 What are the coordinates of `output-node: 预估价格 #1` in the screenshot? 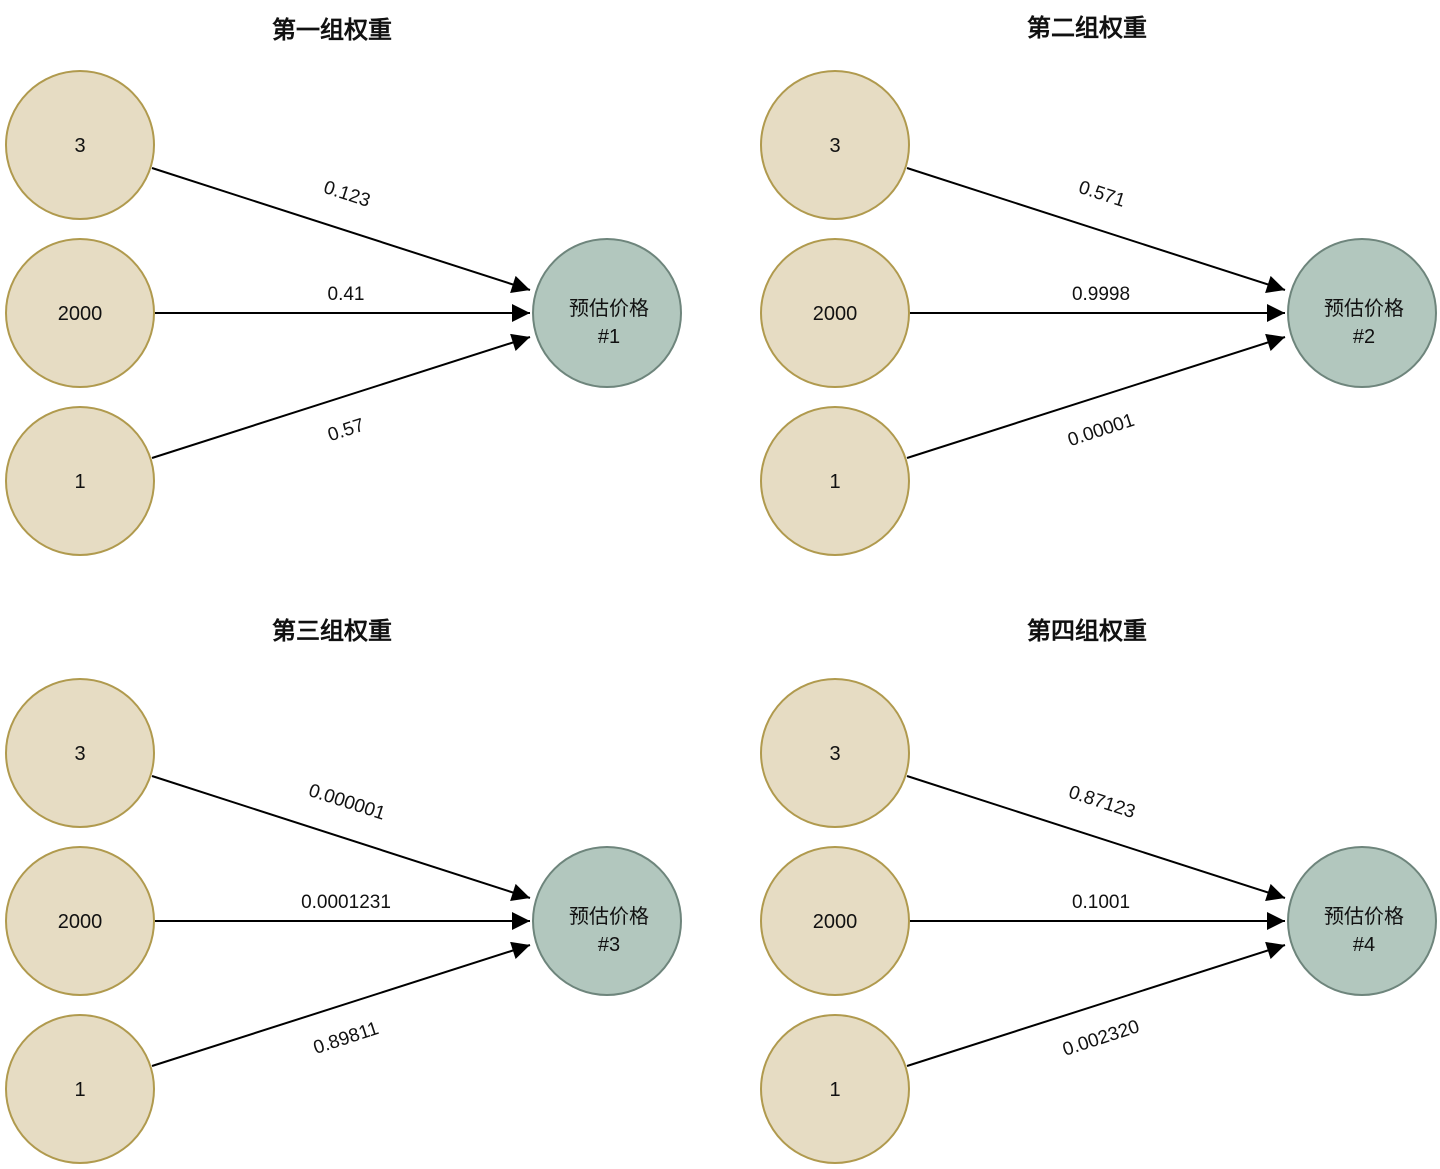 It's located at (607, 313).